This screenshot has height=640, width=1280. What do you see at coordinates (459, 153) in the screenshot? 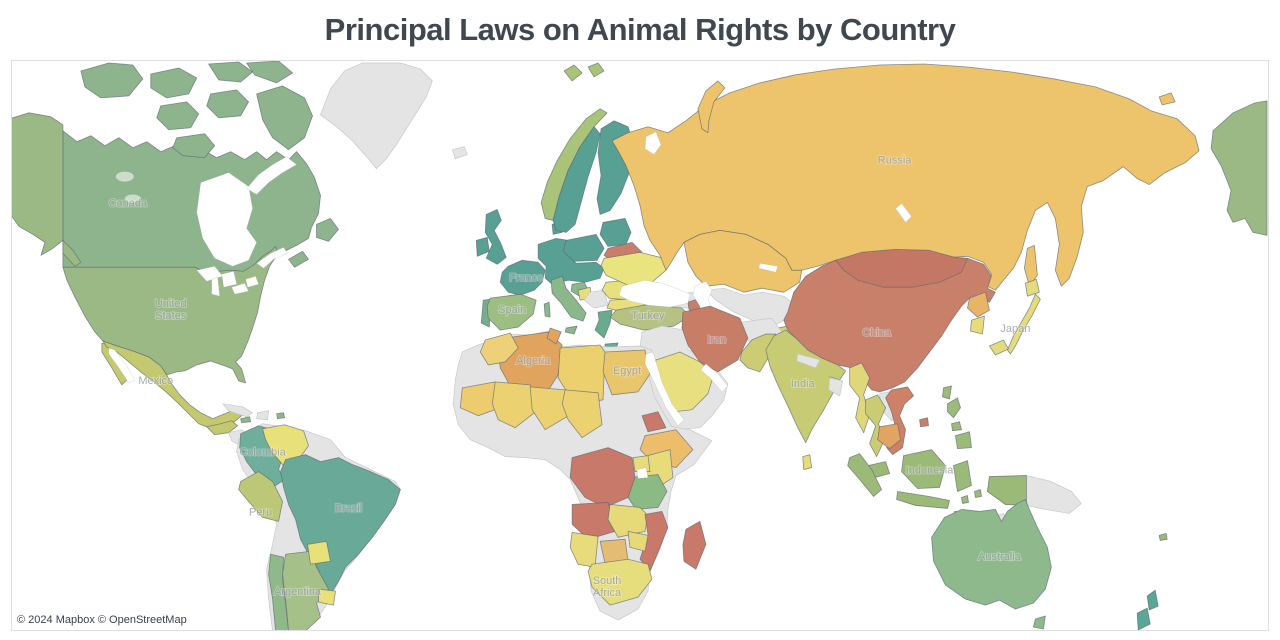
I see `country-iceland` at bounding box center [459, 153].